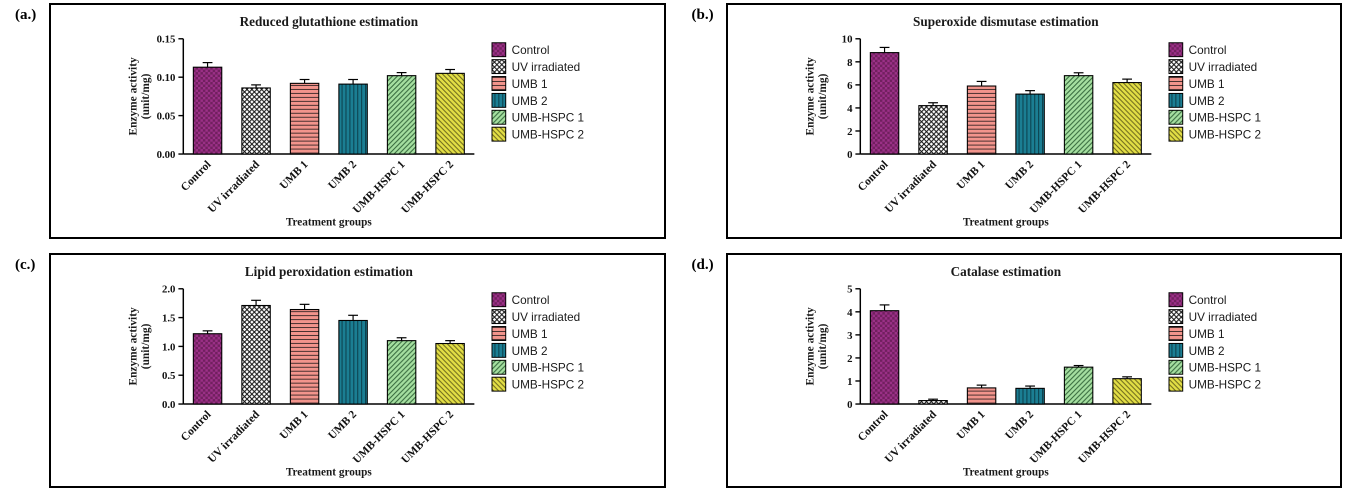 The image size is (1347, 491). Describe the element at coordinates (1006, 21) in the screenshot. I see `chart-title: Superoxide dismutase estimation` at that location.